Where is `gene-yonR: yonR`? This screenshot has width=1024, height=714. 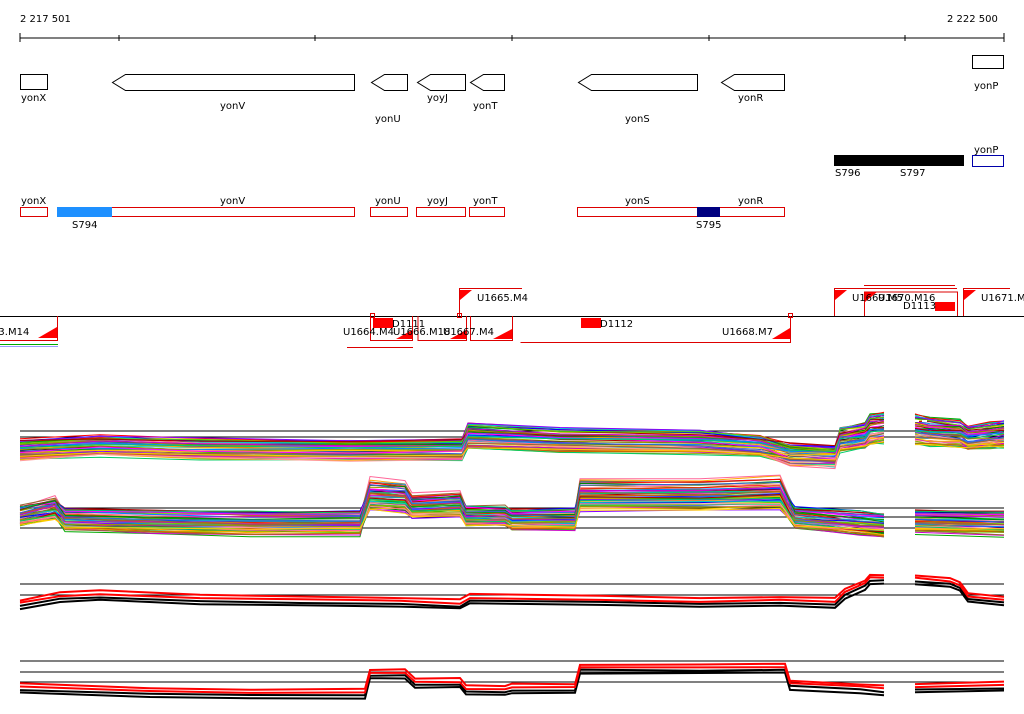
gene-yonR: yonR is located at coordinates (752, 89).